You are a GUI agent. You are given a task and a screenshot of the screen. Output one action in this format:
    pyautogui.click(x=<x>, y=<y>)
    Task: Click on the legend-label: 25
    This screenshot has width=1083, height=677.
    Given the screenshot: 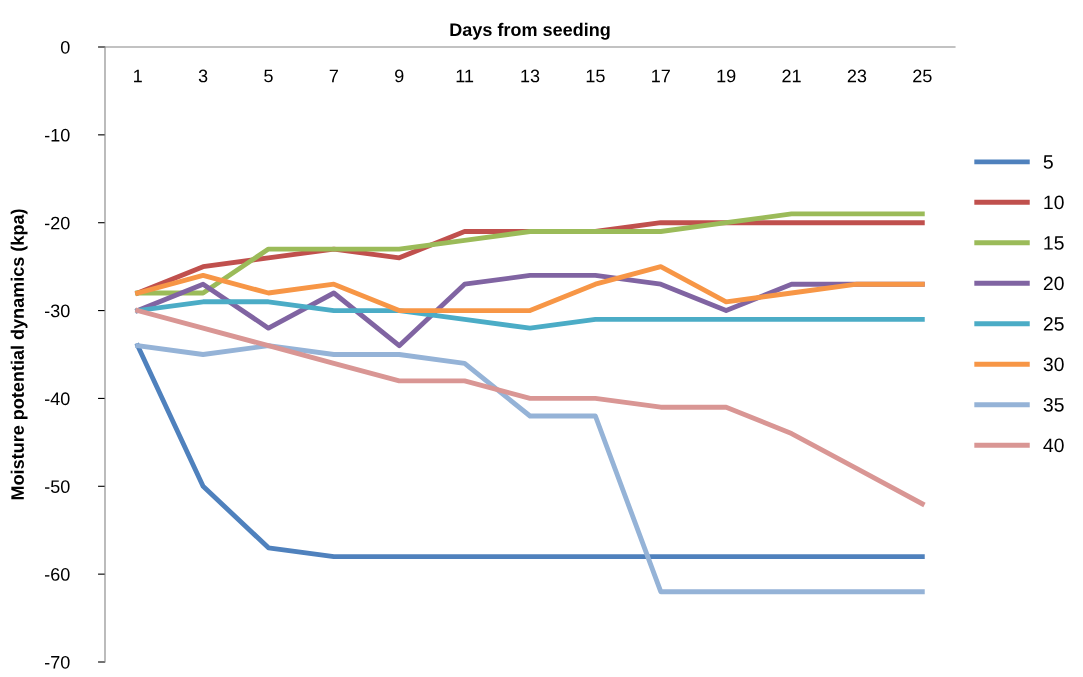 What is the action you would take?
    pyautogui.click(x=1053, y=323)
    